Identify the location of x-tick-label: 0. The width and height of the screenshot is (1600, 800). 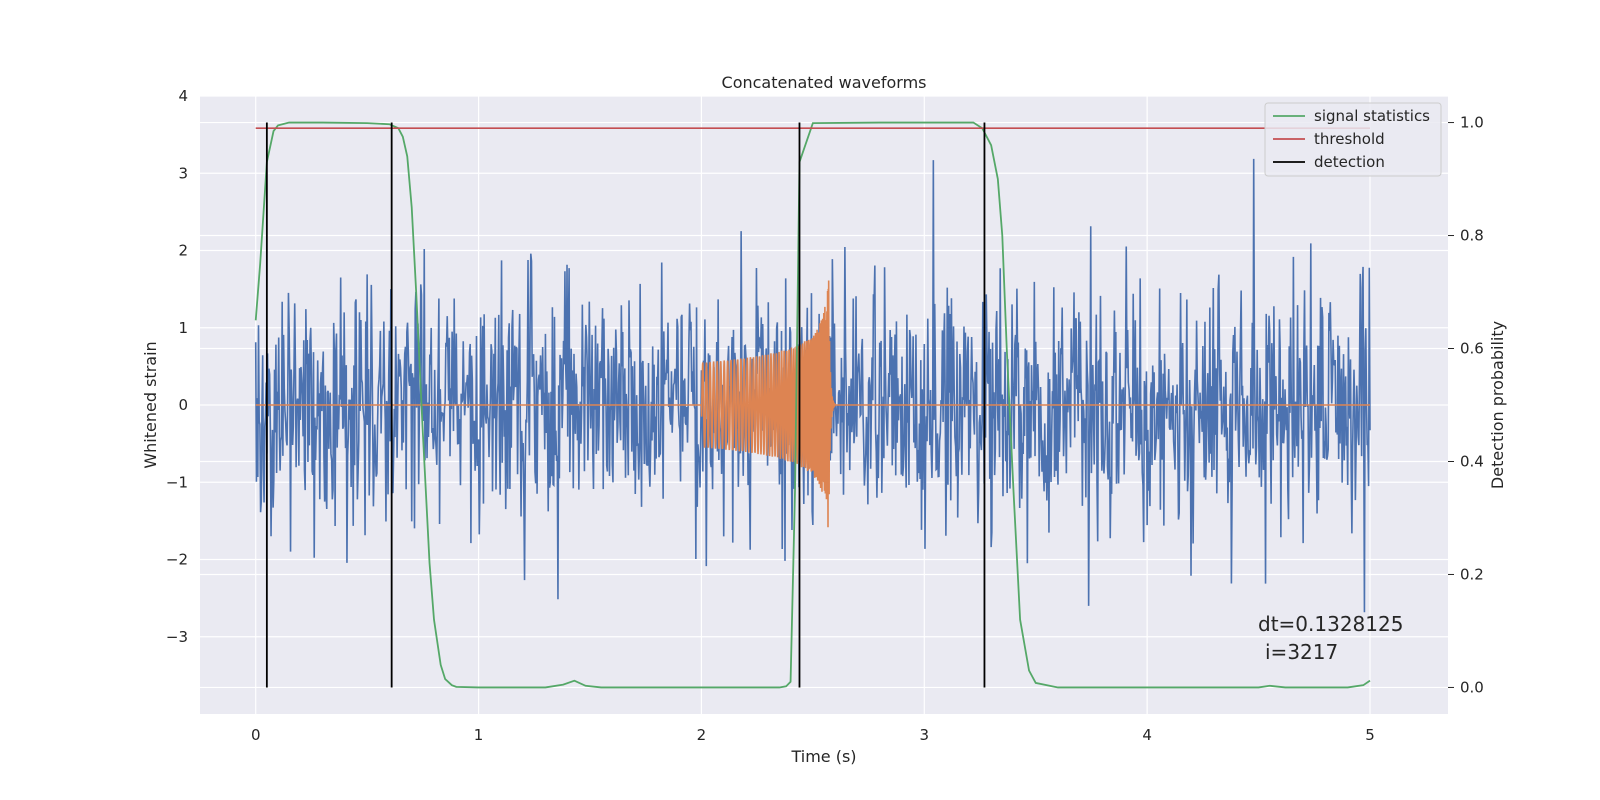
(256, 735).